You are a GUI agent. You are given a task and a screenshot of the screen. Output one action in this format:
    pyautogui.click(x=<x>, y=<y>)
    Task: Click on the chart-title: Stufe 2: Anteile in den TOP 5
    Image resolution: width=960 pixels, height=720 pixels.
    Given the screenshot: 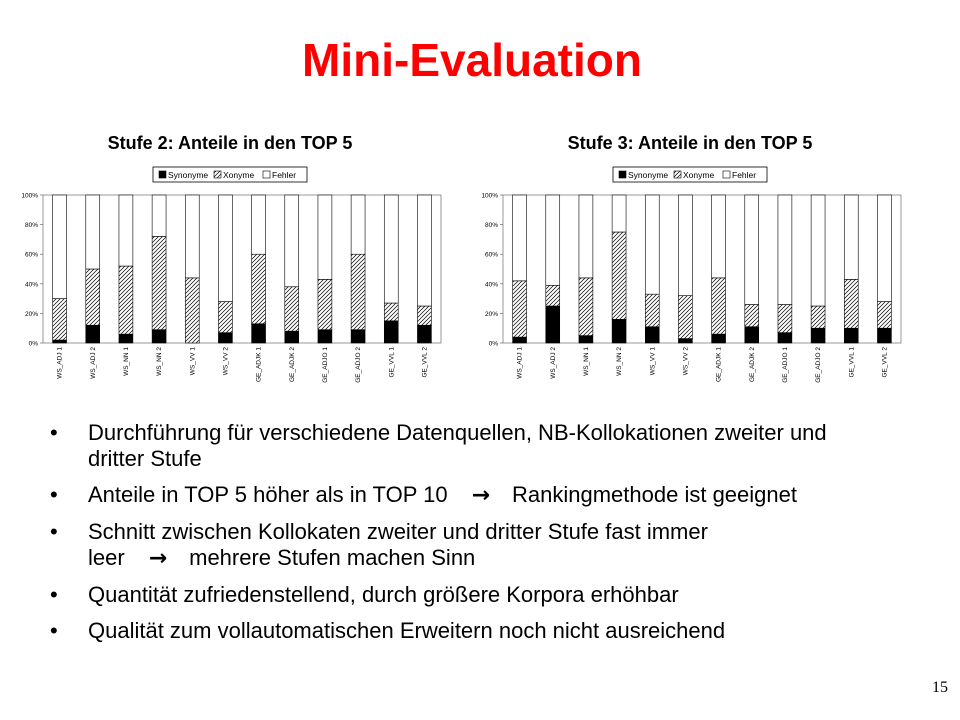 What is the action you would take?
    pyautogui.click(x=230, y=143)
    